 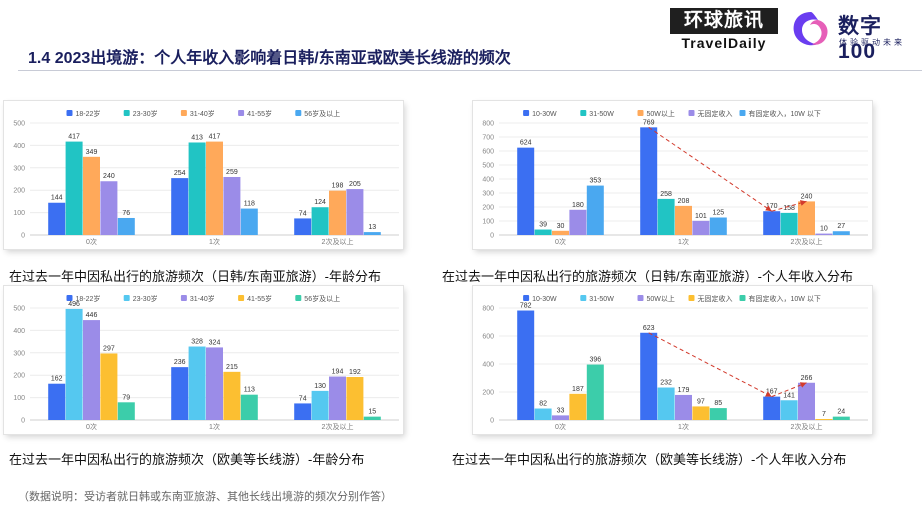 I want to click on y-tick-label: 800, so click(x=488, y=124).